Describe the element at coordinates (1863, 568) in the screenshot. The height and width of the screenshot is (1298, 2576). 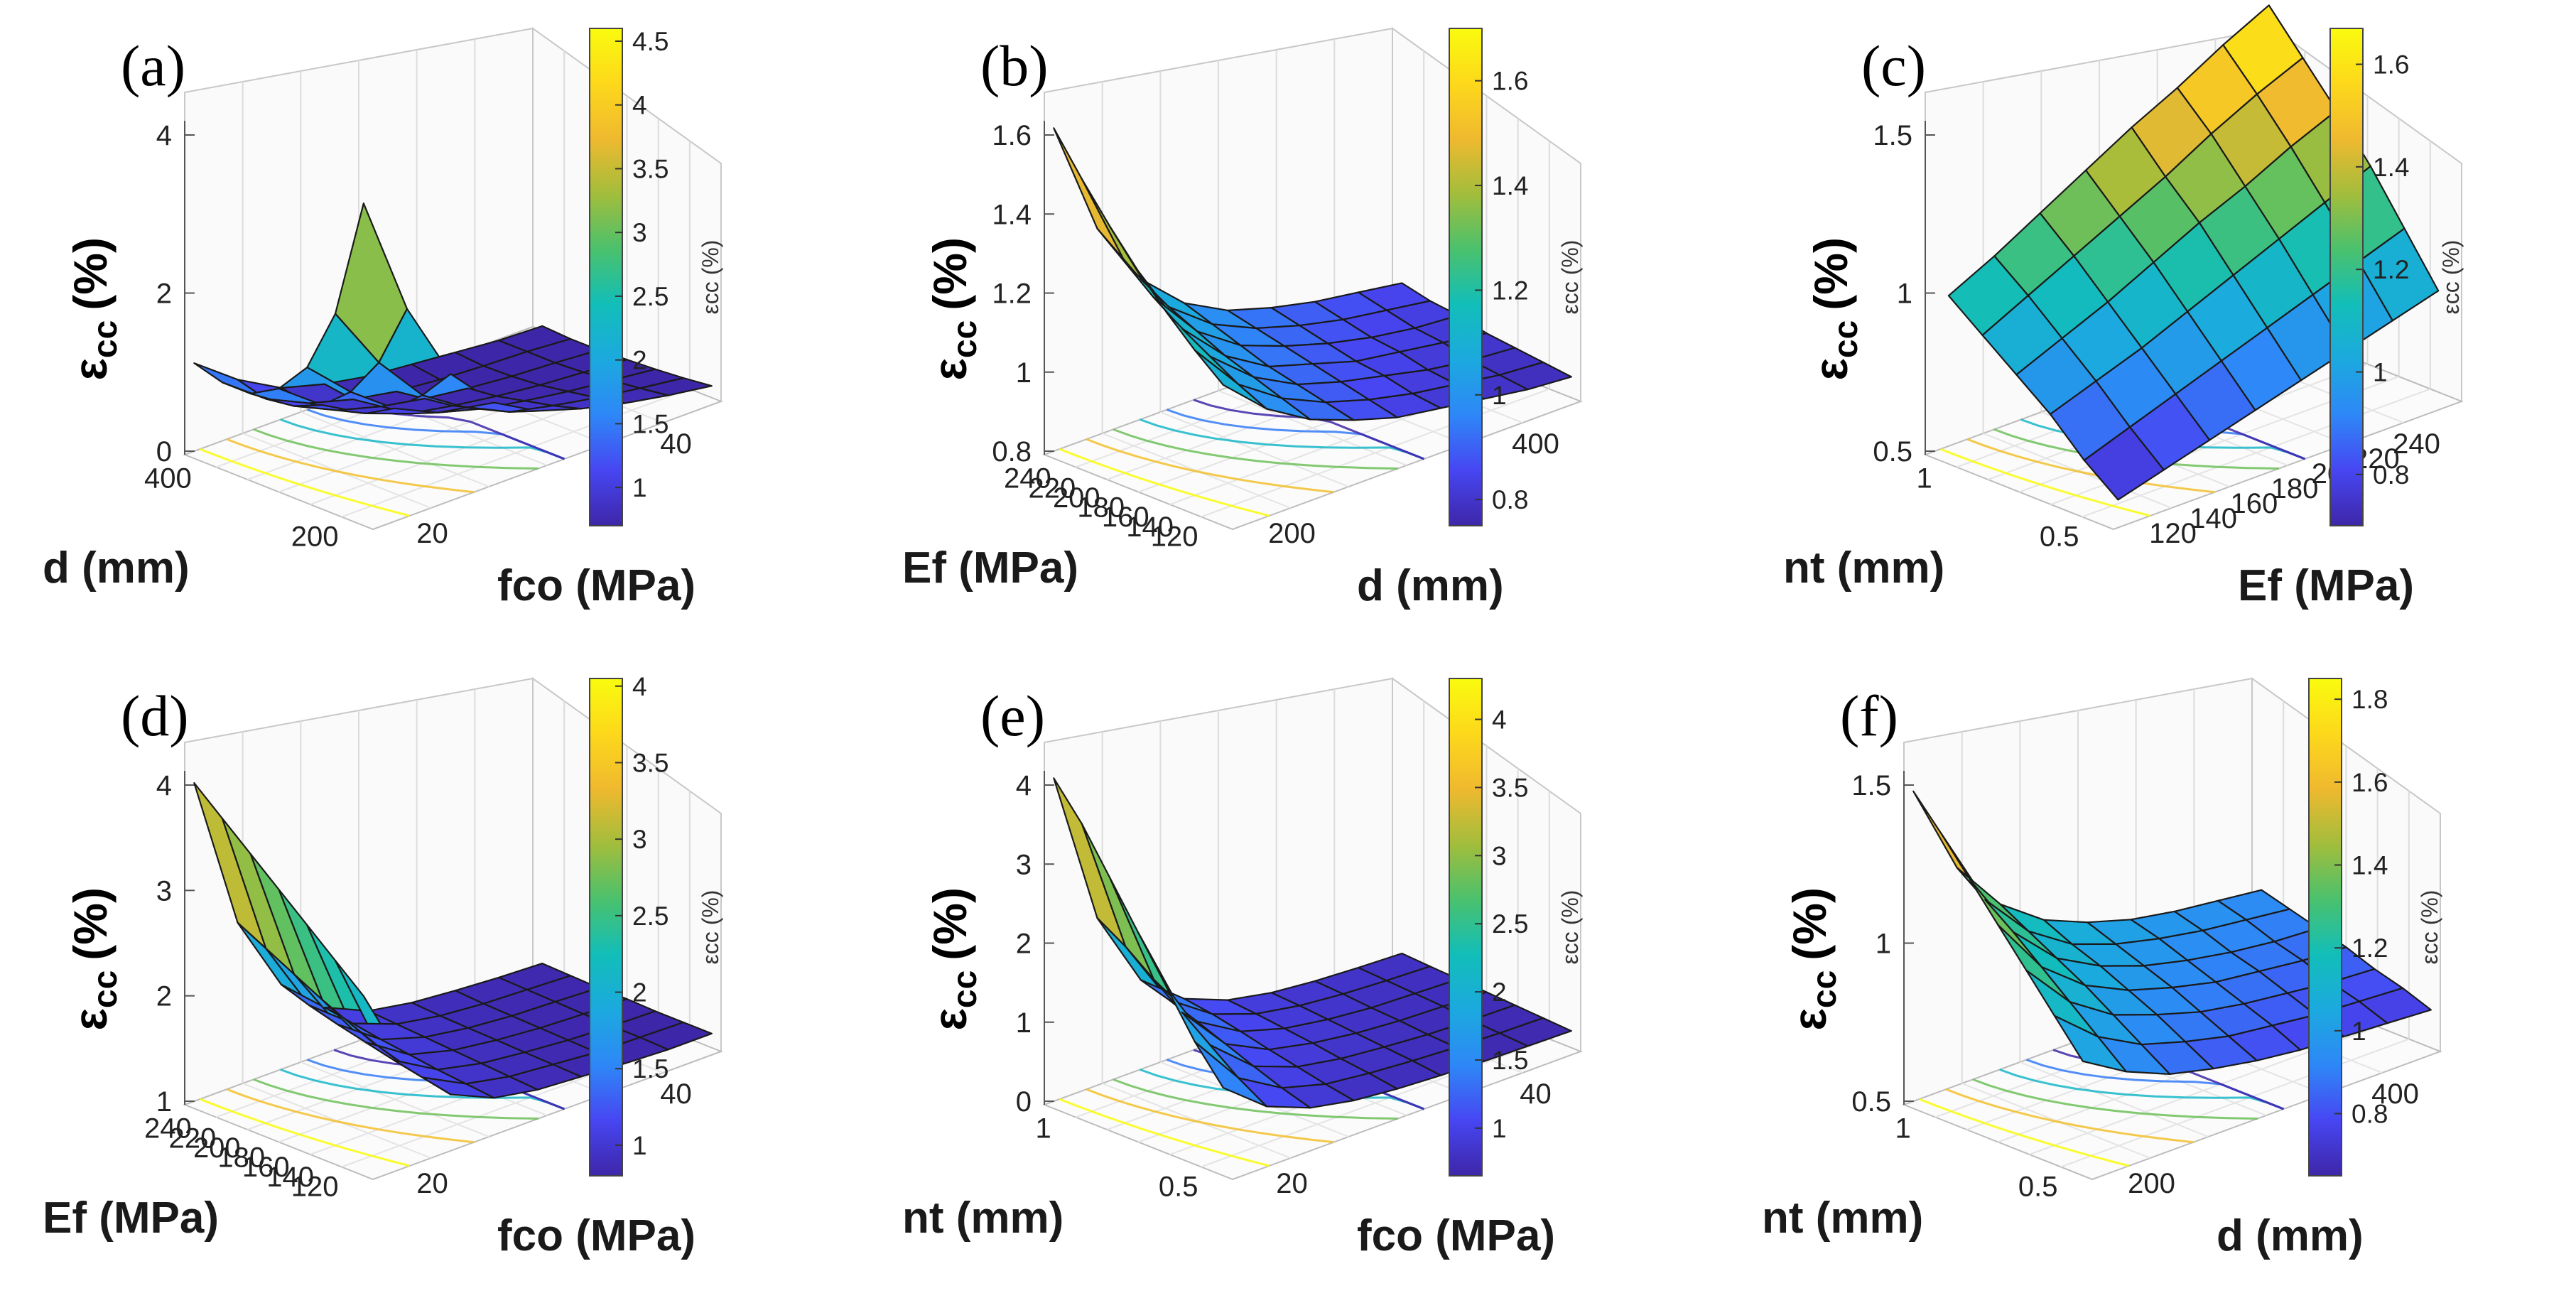
I see `left-axis-title: nt (mm)` at that location.